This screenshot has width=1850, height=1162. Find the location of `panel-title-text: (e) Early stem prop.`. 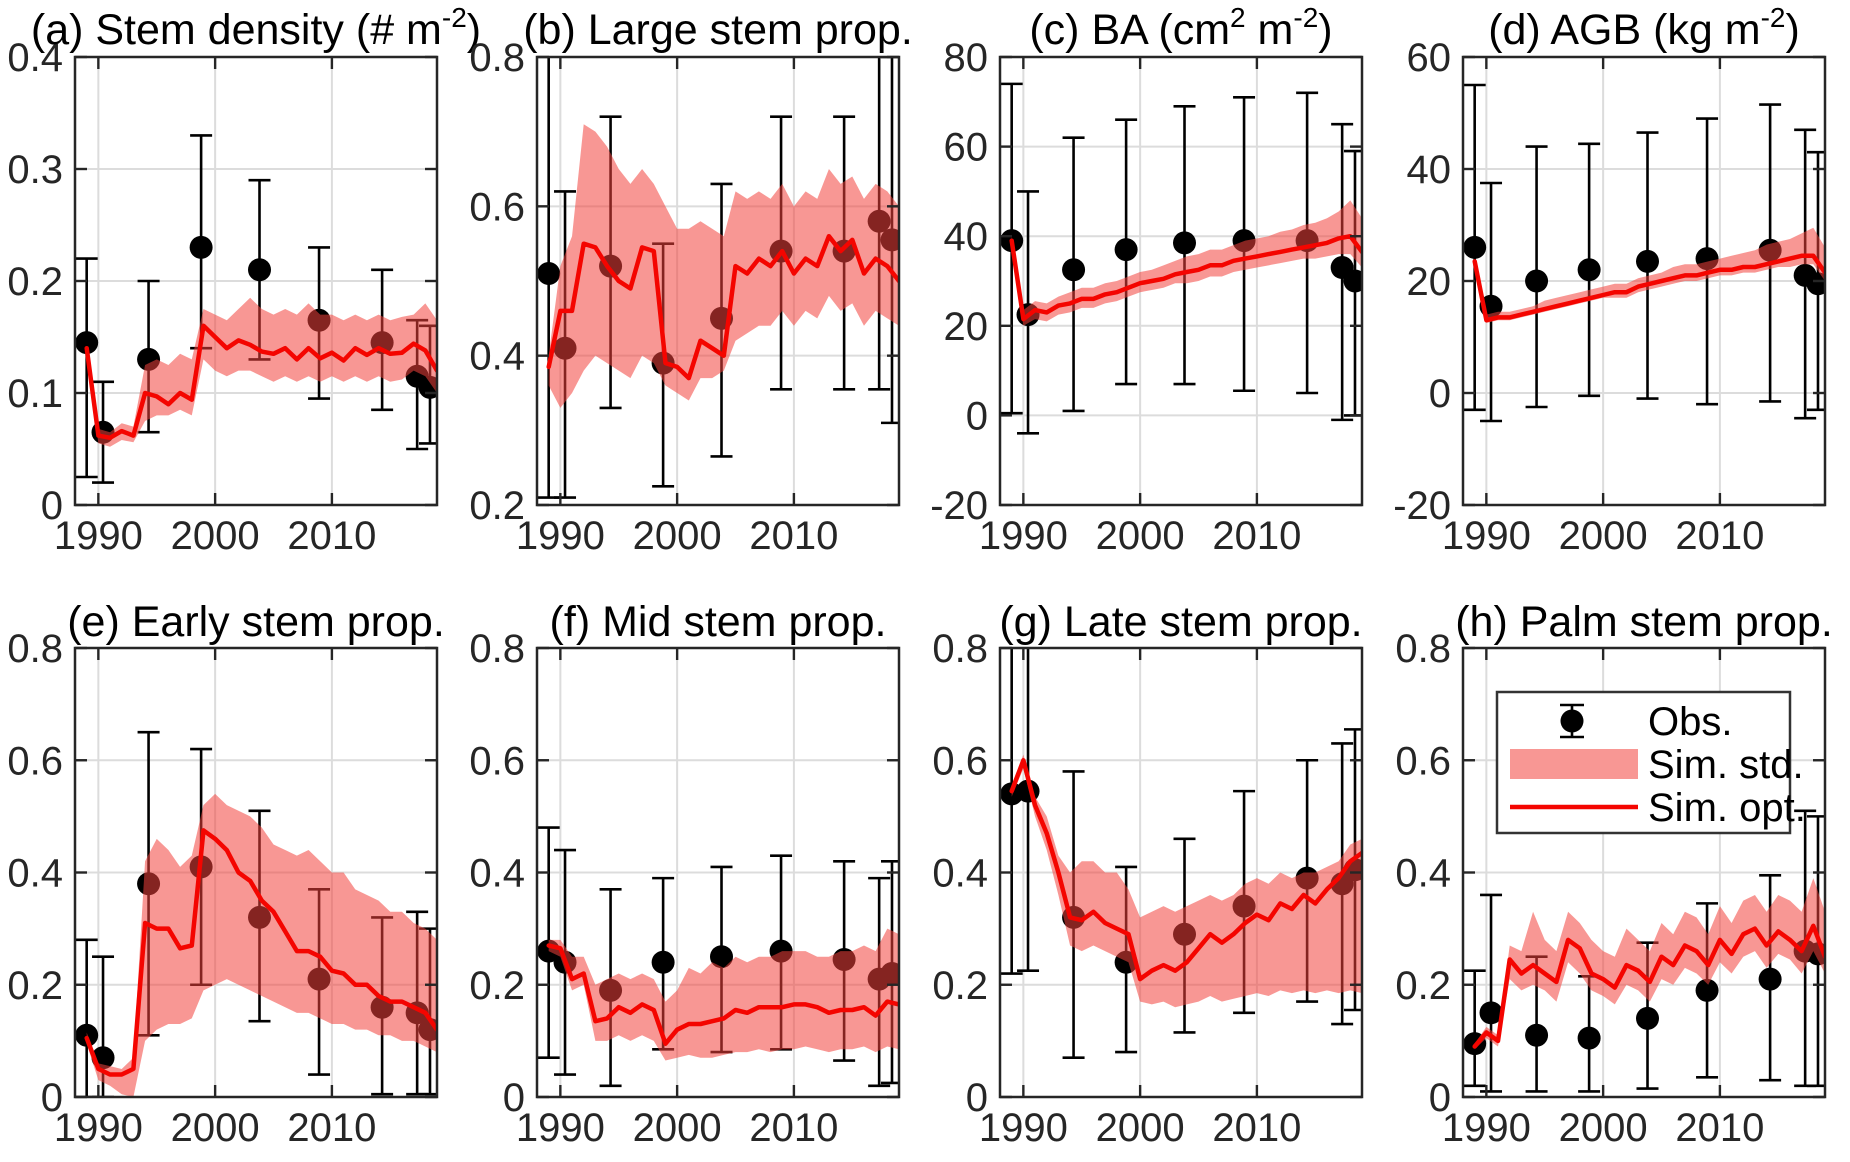

panel-title-text: (e) Early stem prop. is located at coordinates (256, 622).